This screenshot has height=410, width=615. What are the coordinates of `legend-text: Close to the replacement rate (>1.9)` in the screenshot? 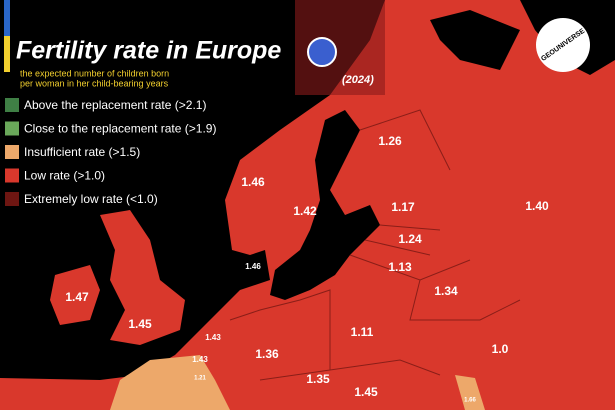 It's located at (120, 129).